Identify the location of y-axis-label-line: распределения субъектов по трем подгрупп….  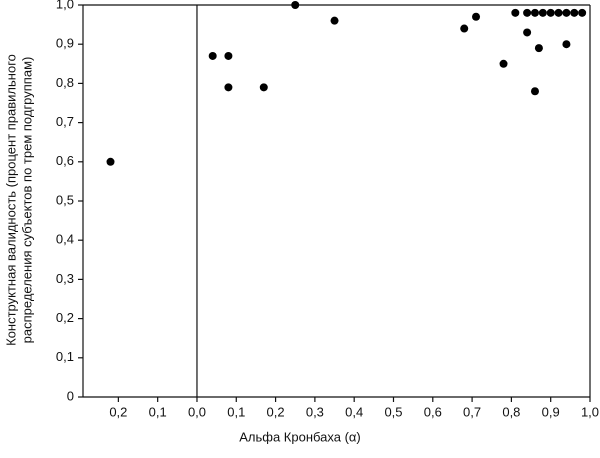
(26, 200).